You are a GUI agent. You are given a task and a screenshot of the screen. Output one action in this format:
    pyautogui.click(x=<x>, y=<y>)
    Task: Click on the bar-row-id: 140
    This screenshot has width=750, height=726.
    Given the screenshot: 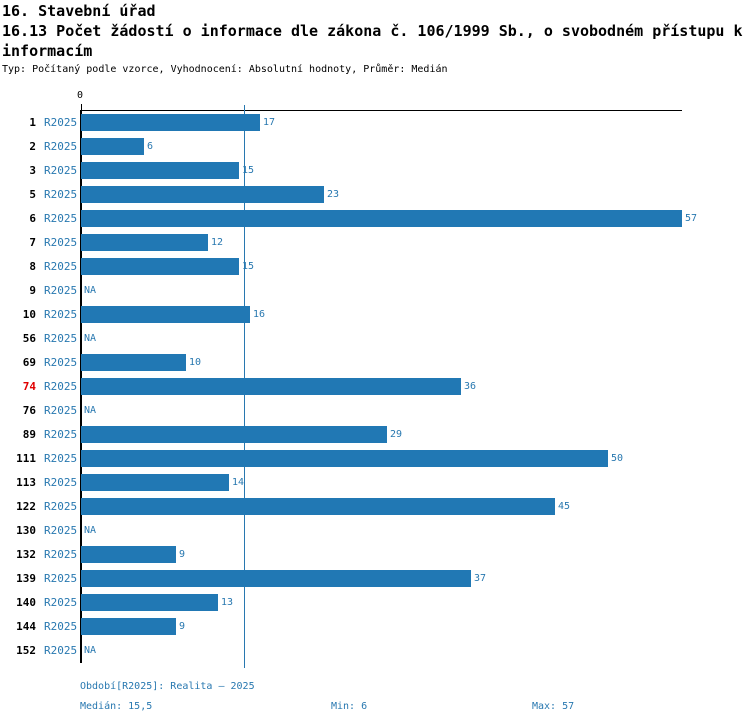 What is the action you would take?
    pyautogui.click(x=26, y=602)
    